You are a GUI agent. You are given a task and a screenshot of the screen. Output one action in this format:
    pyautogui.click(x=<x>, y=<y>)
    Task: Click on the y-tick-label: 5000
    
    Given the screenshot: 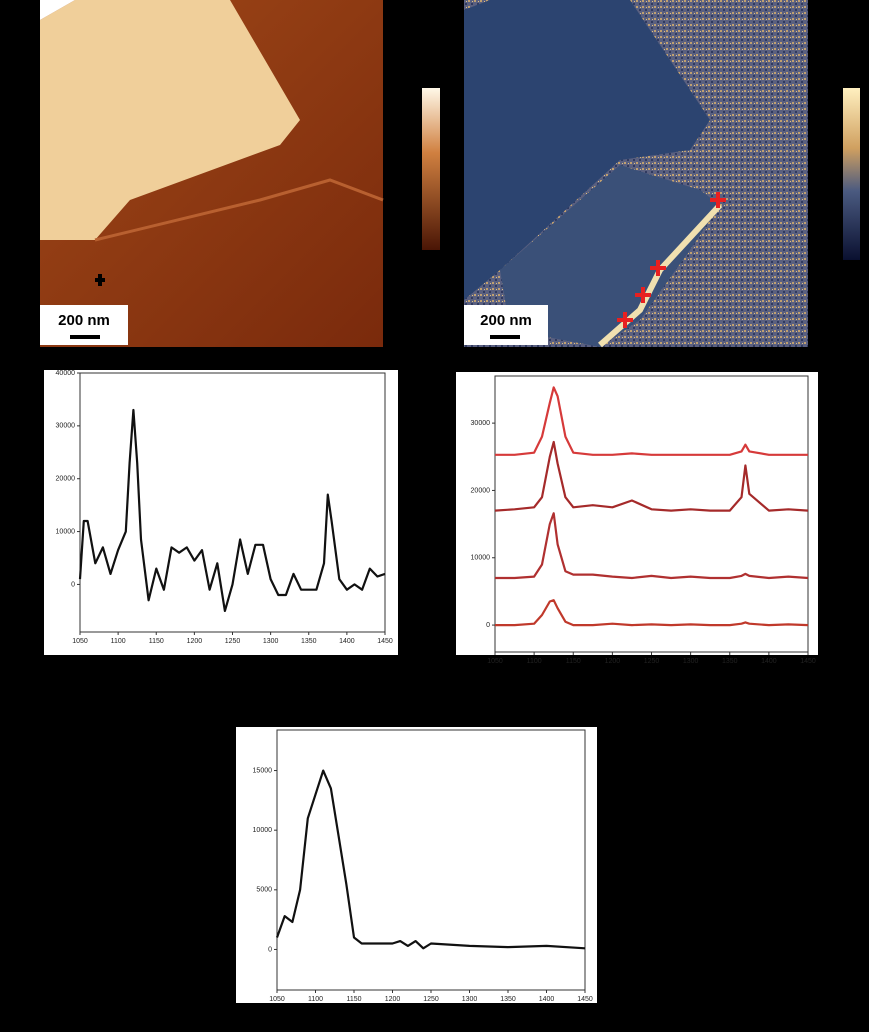 What is the action you would take?
    pyautogui.click(x=264, y=890)
    